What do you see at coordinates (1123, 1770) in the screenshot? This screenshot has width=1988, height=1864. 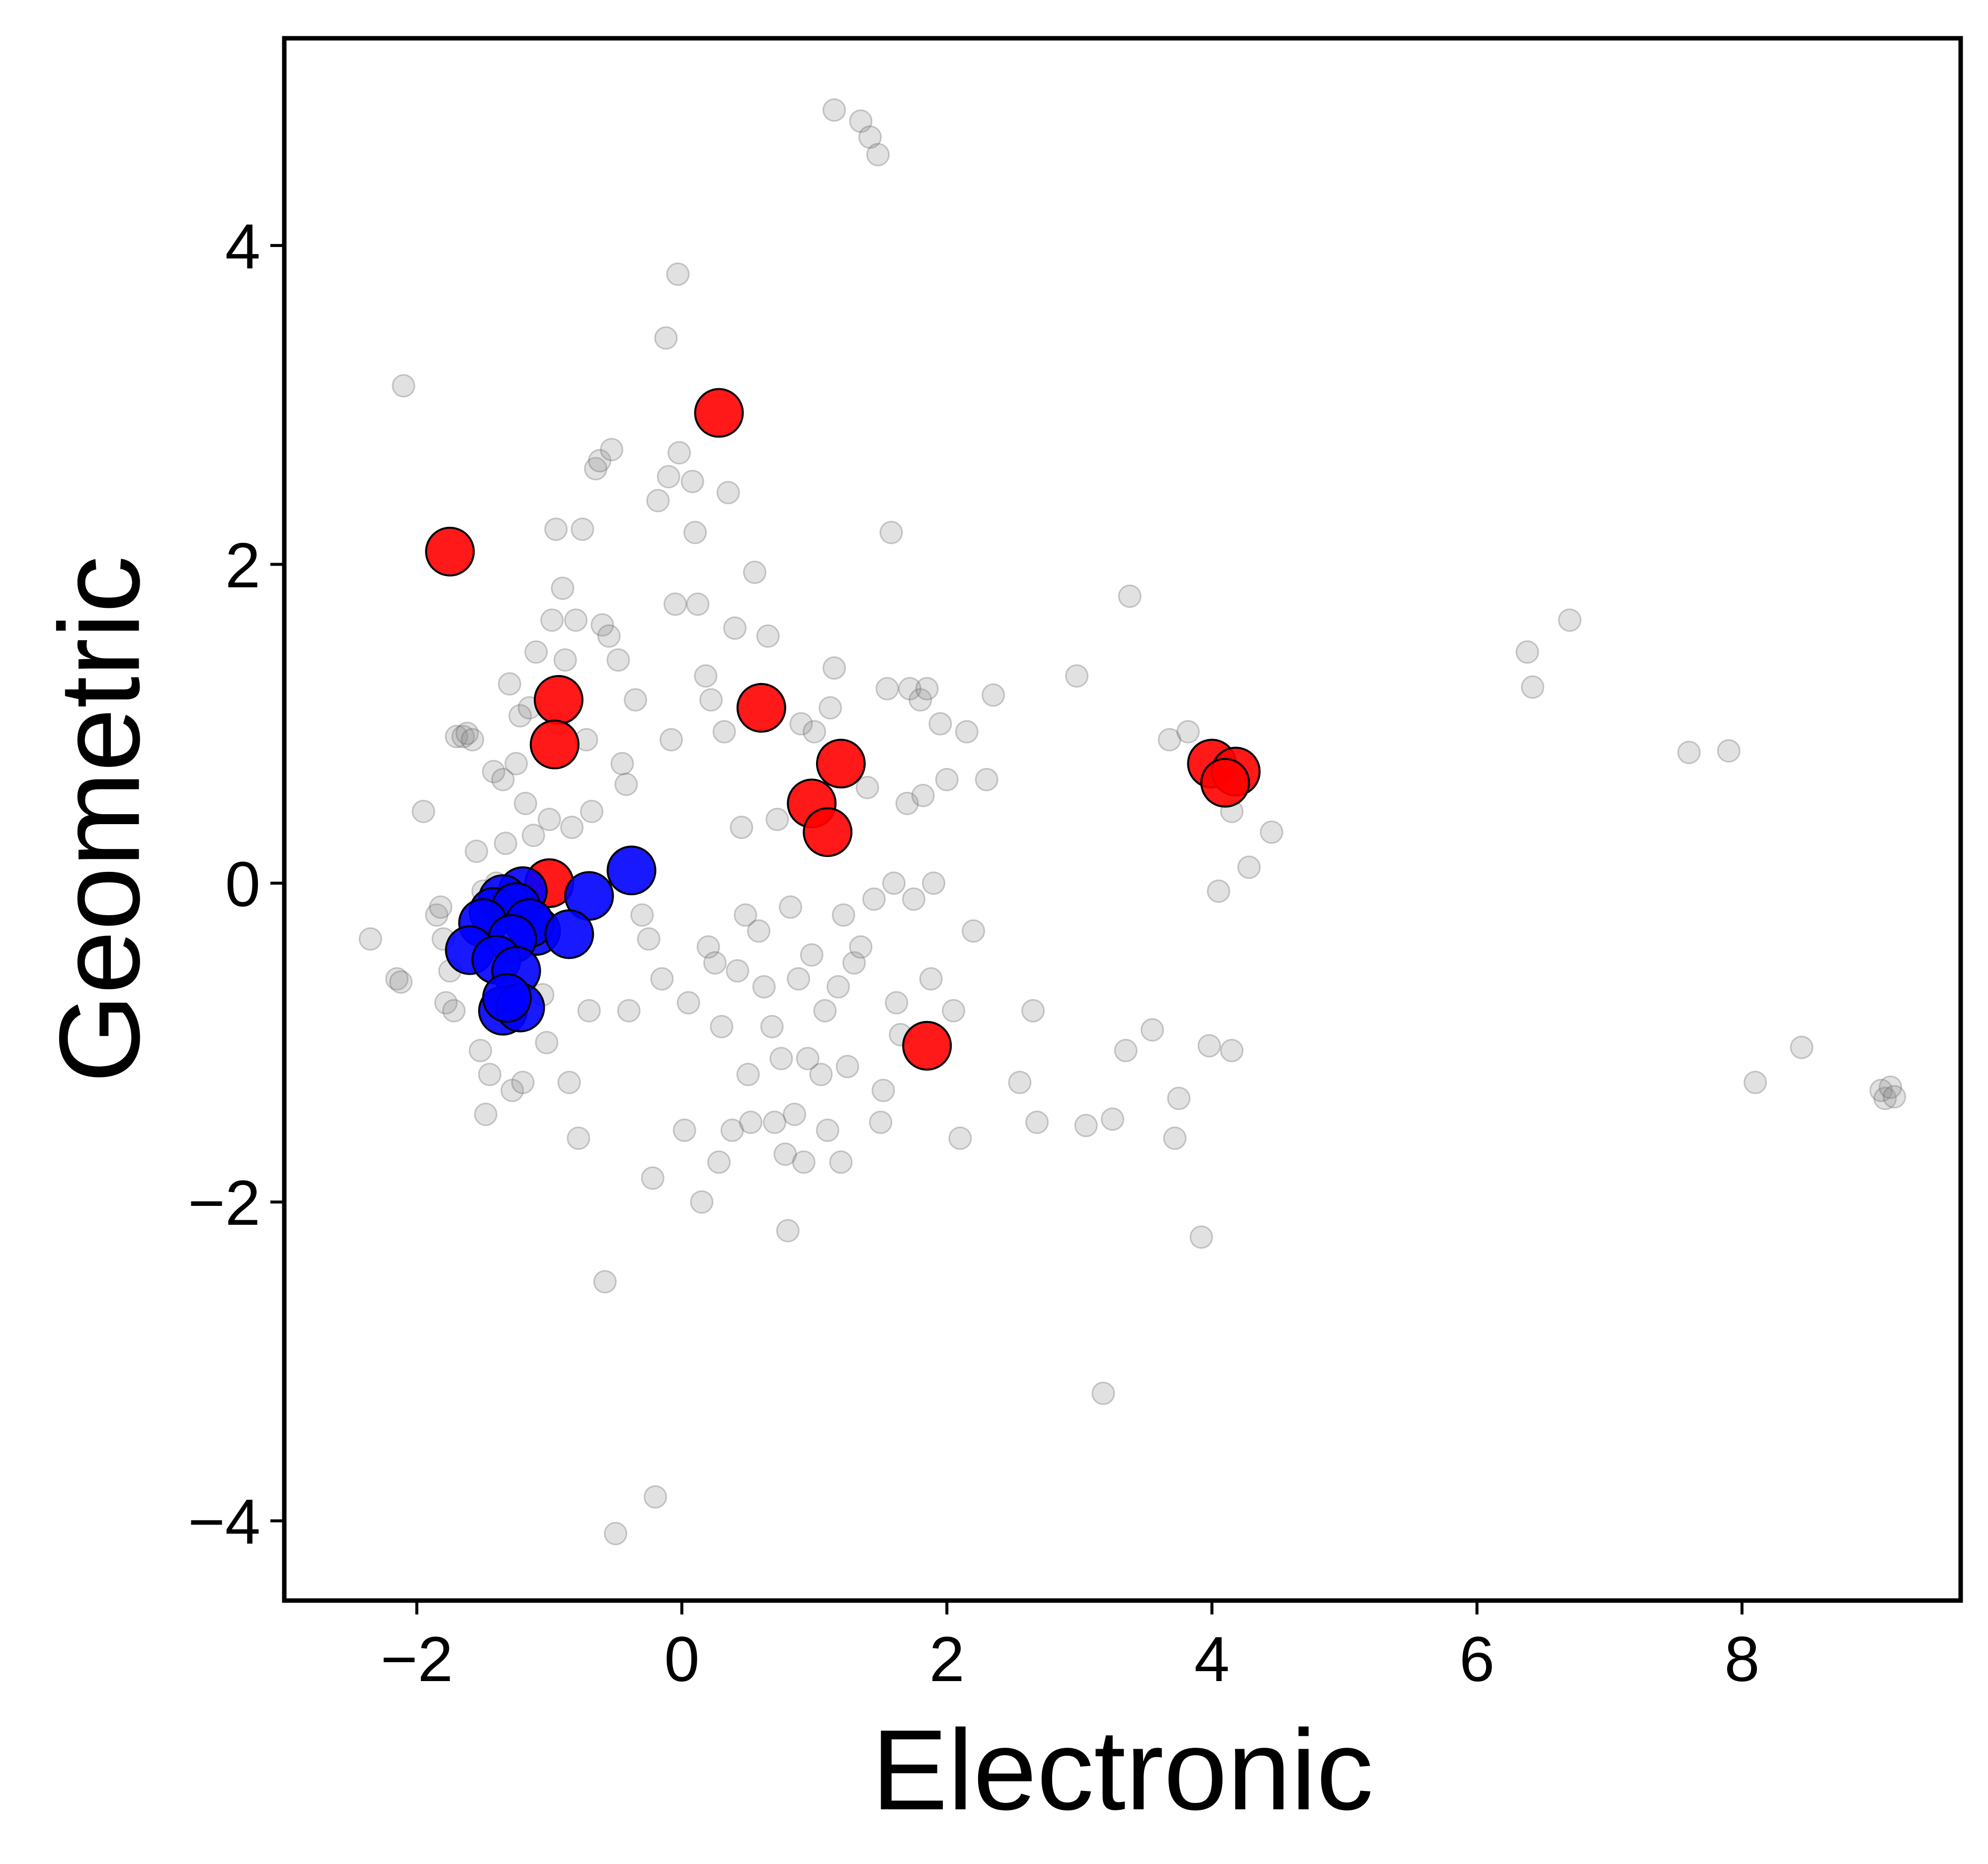 I see `x-axis-title: Electronic` at bounding box center [1123, 1770].